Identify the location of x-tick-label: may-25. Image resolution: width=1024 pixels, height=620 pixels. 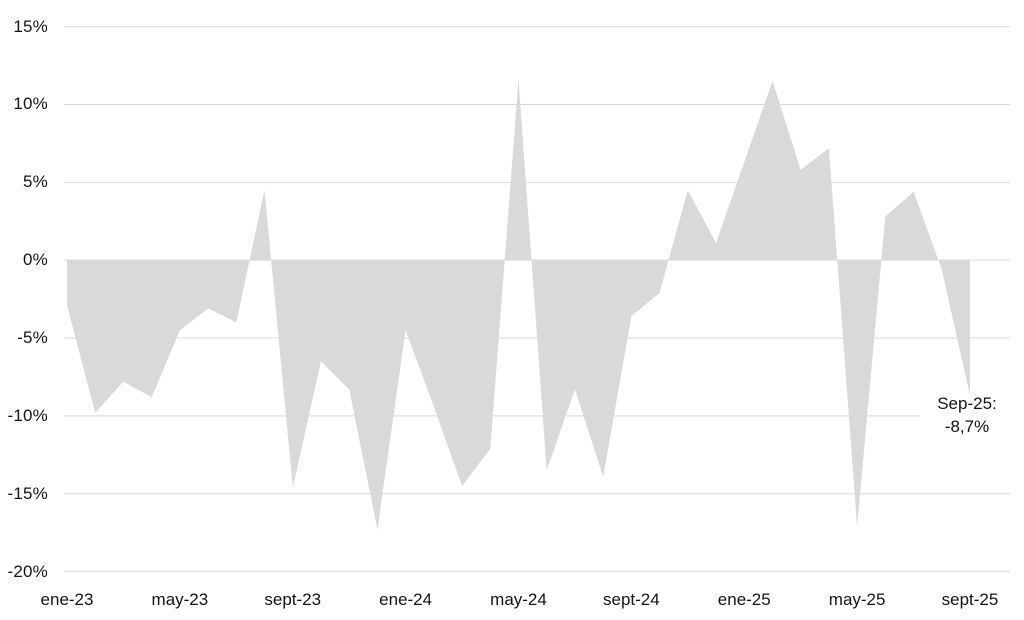
(857, 599).